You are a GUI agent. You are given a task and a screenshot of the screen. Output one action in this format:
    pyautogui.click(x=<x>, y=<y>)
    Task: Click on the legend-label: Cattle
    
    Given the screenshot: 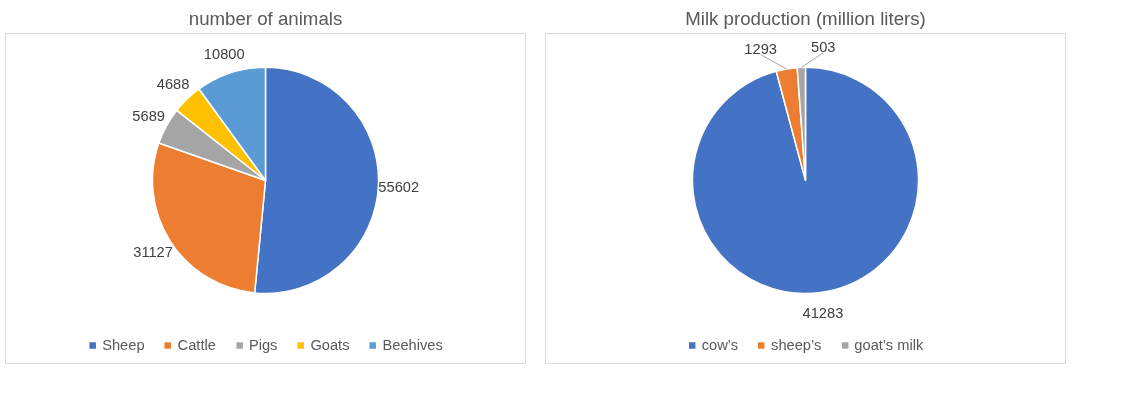 What is the action you would take?
    pyautogui.click(x=196, y=345)
    